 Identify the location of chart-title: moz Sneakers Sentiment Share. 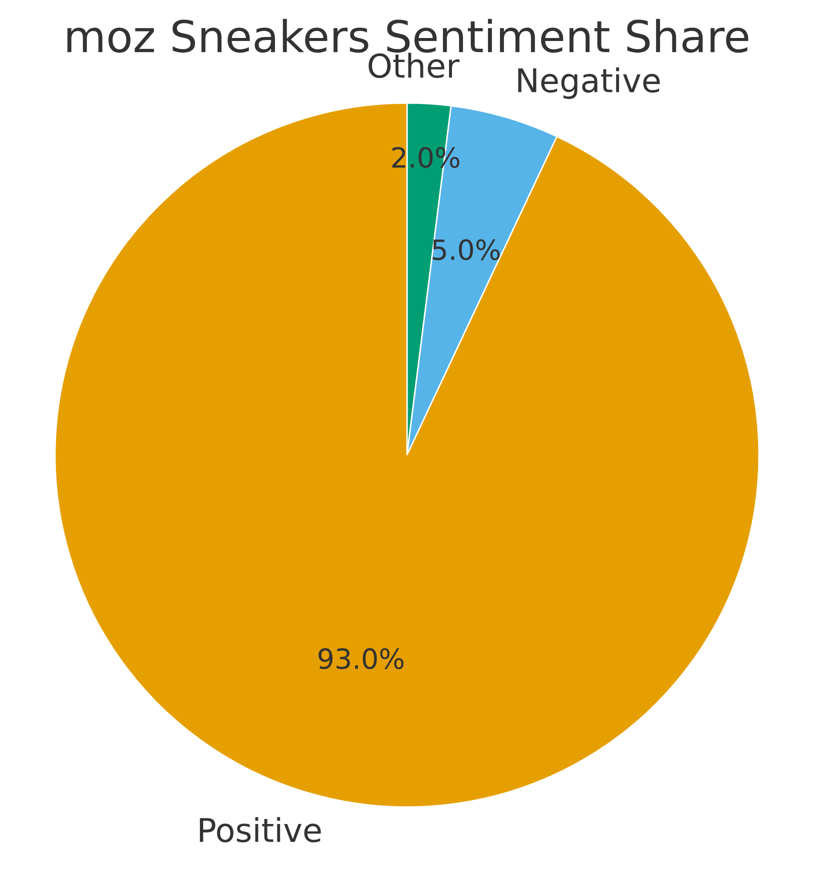
(407, 35).